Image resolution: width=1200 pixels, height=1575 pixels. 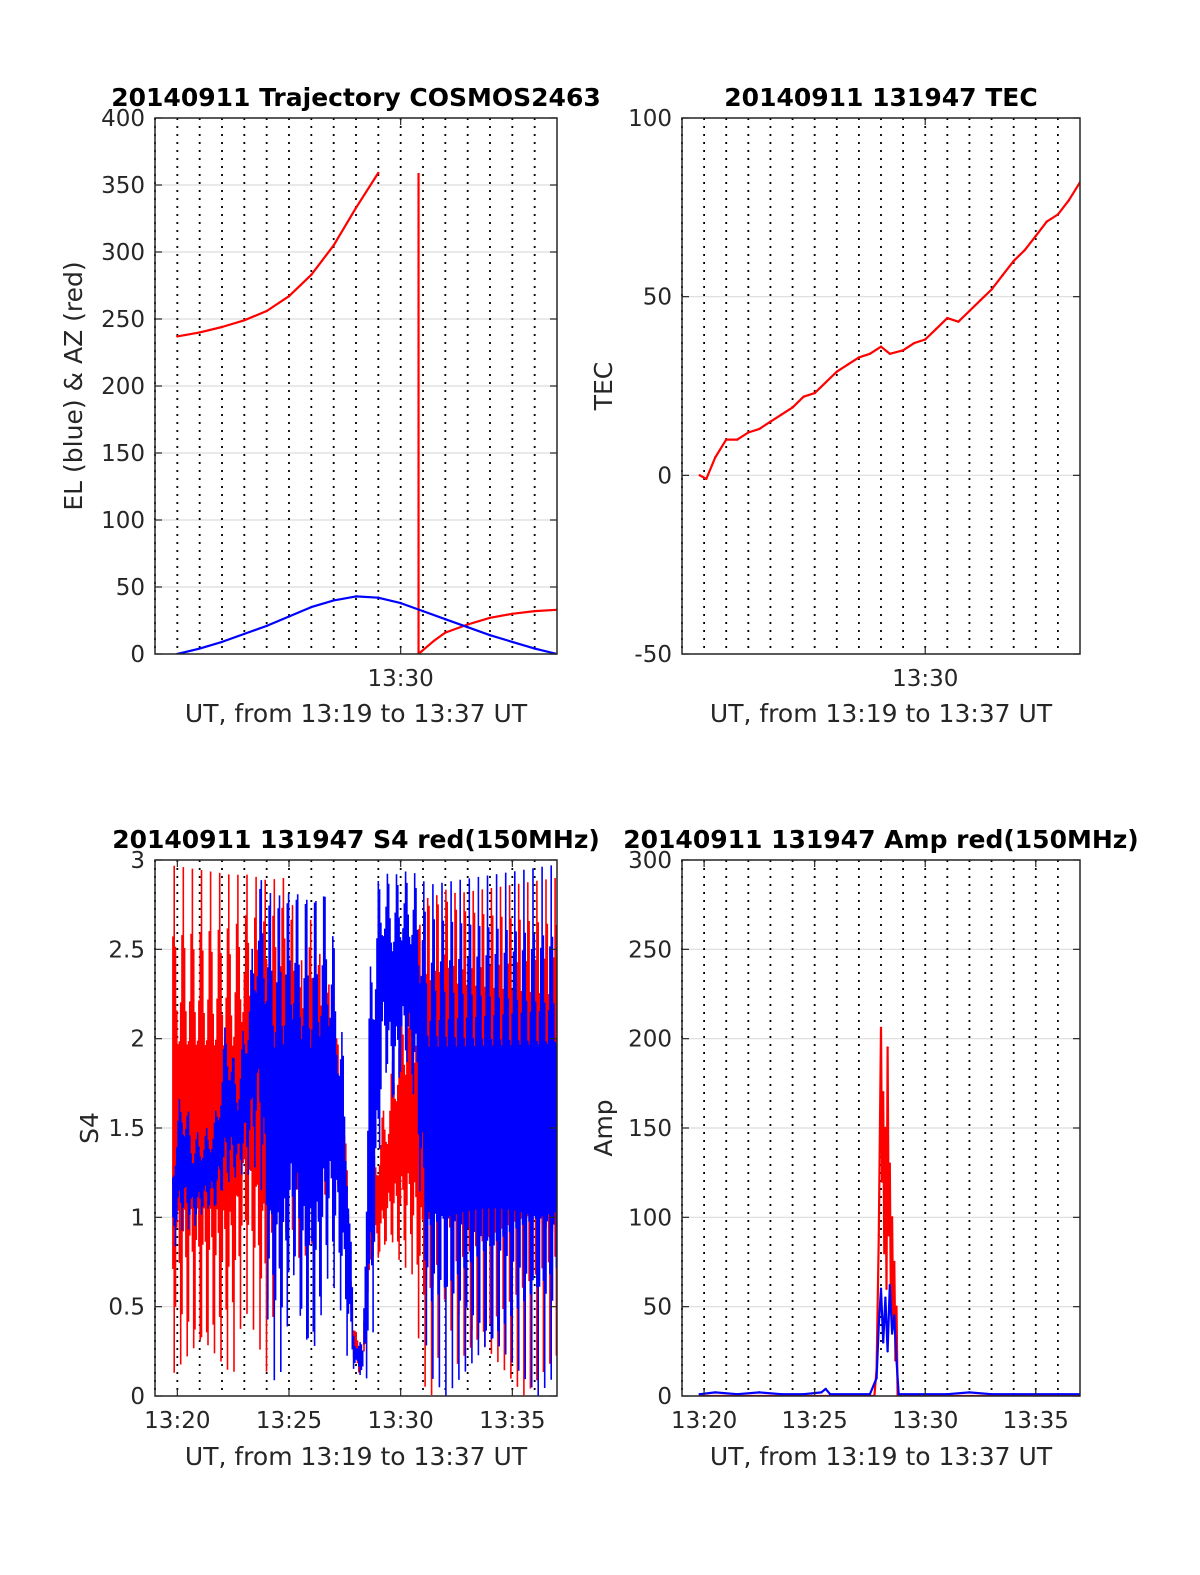 What do you see at coordinates (126, 950) in the screenshot?
I see `y-tick-label: 2.5` at bounding box center [126, 950].